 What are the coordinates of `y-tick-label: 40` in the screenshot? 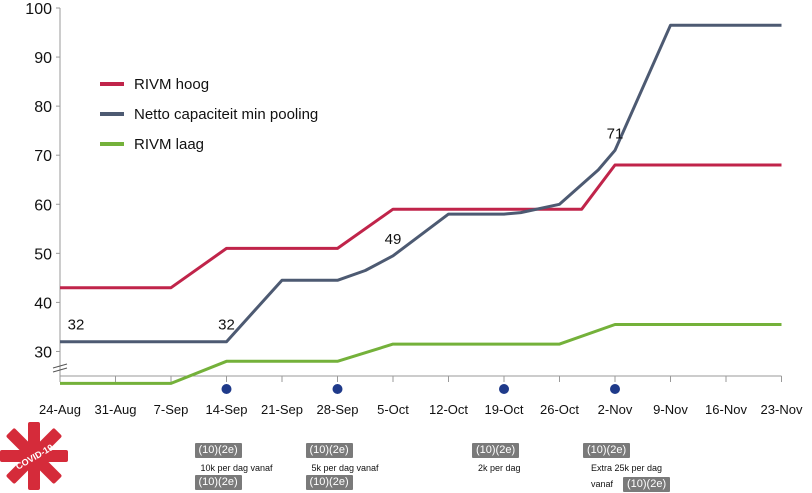 It's located at (43, 303).